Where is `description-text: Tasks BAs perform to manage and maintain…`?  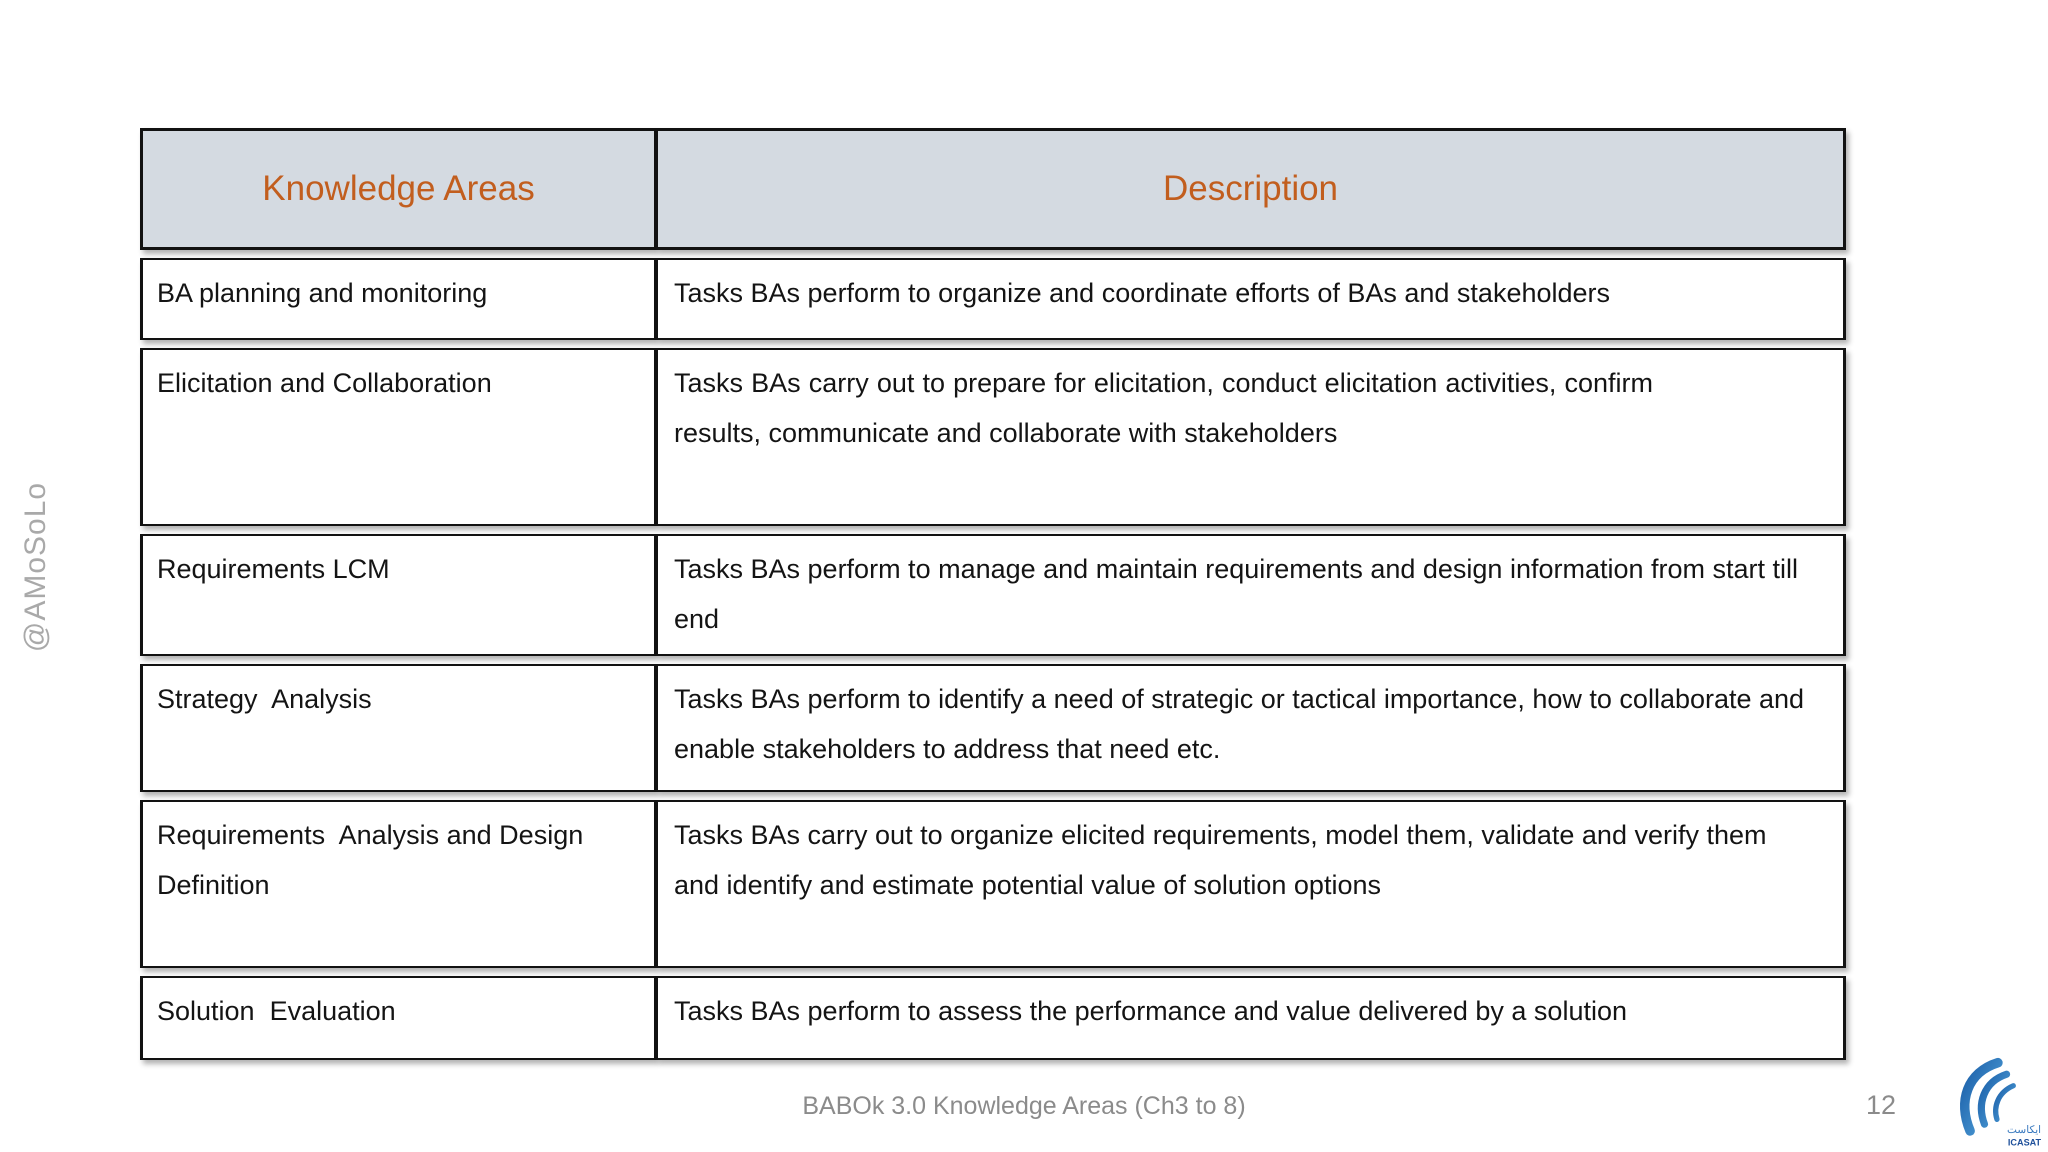
description-text: Tasks BAs perform to manage and maintain… is located at coordinates (1236, 594).